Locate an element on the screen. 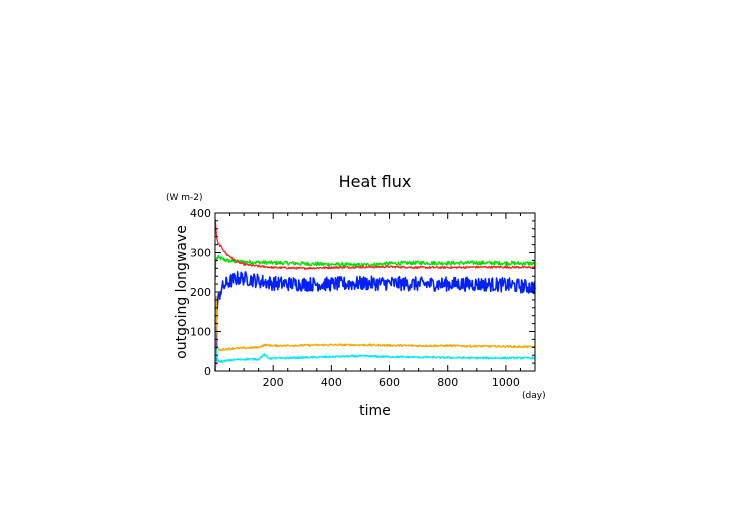 The height and width of the screenshot is (532, 752). x-tick-label: 1000 is located at coordinates (506, 382).